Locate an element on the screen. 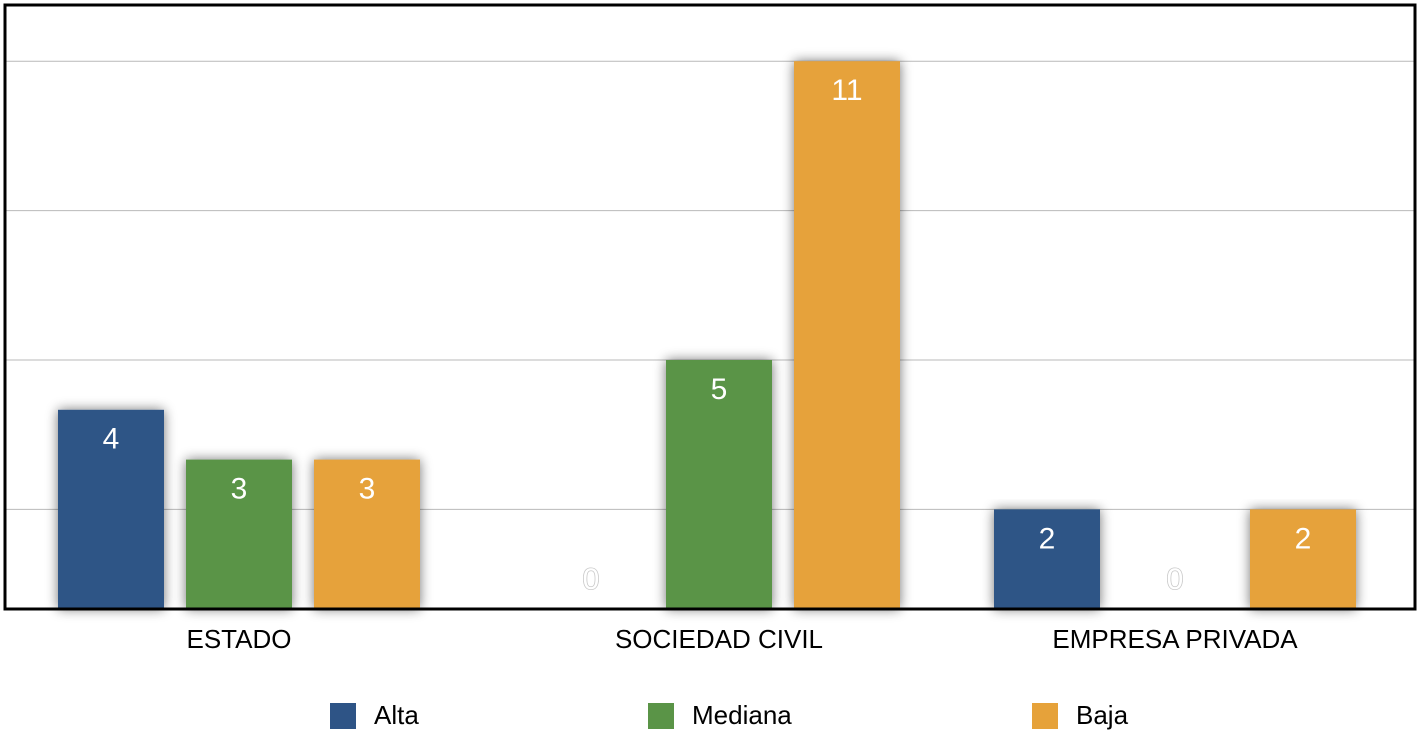  legend-item-mediana: Mediana is located at coordinates (720, 715).